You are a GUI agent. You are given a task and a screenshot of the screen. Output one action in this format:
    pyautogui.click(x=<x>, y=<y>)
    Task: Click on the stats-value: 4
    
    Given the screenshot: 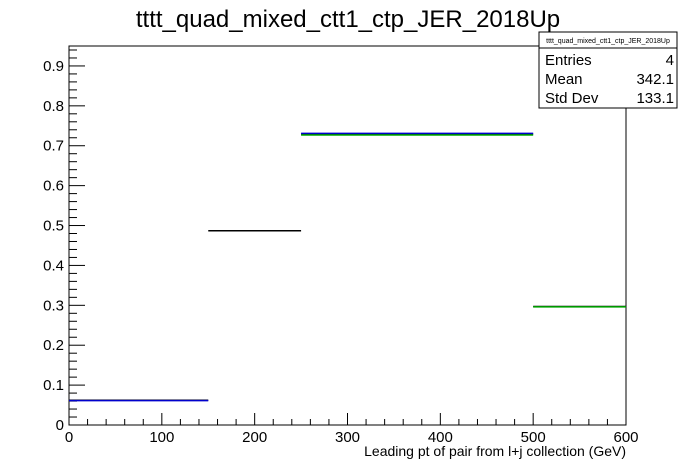 What is the action you would take?
    pyautogui.click(x=670, y=60)
    